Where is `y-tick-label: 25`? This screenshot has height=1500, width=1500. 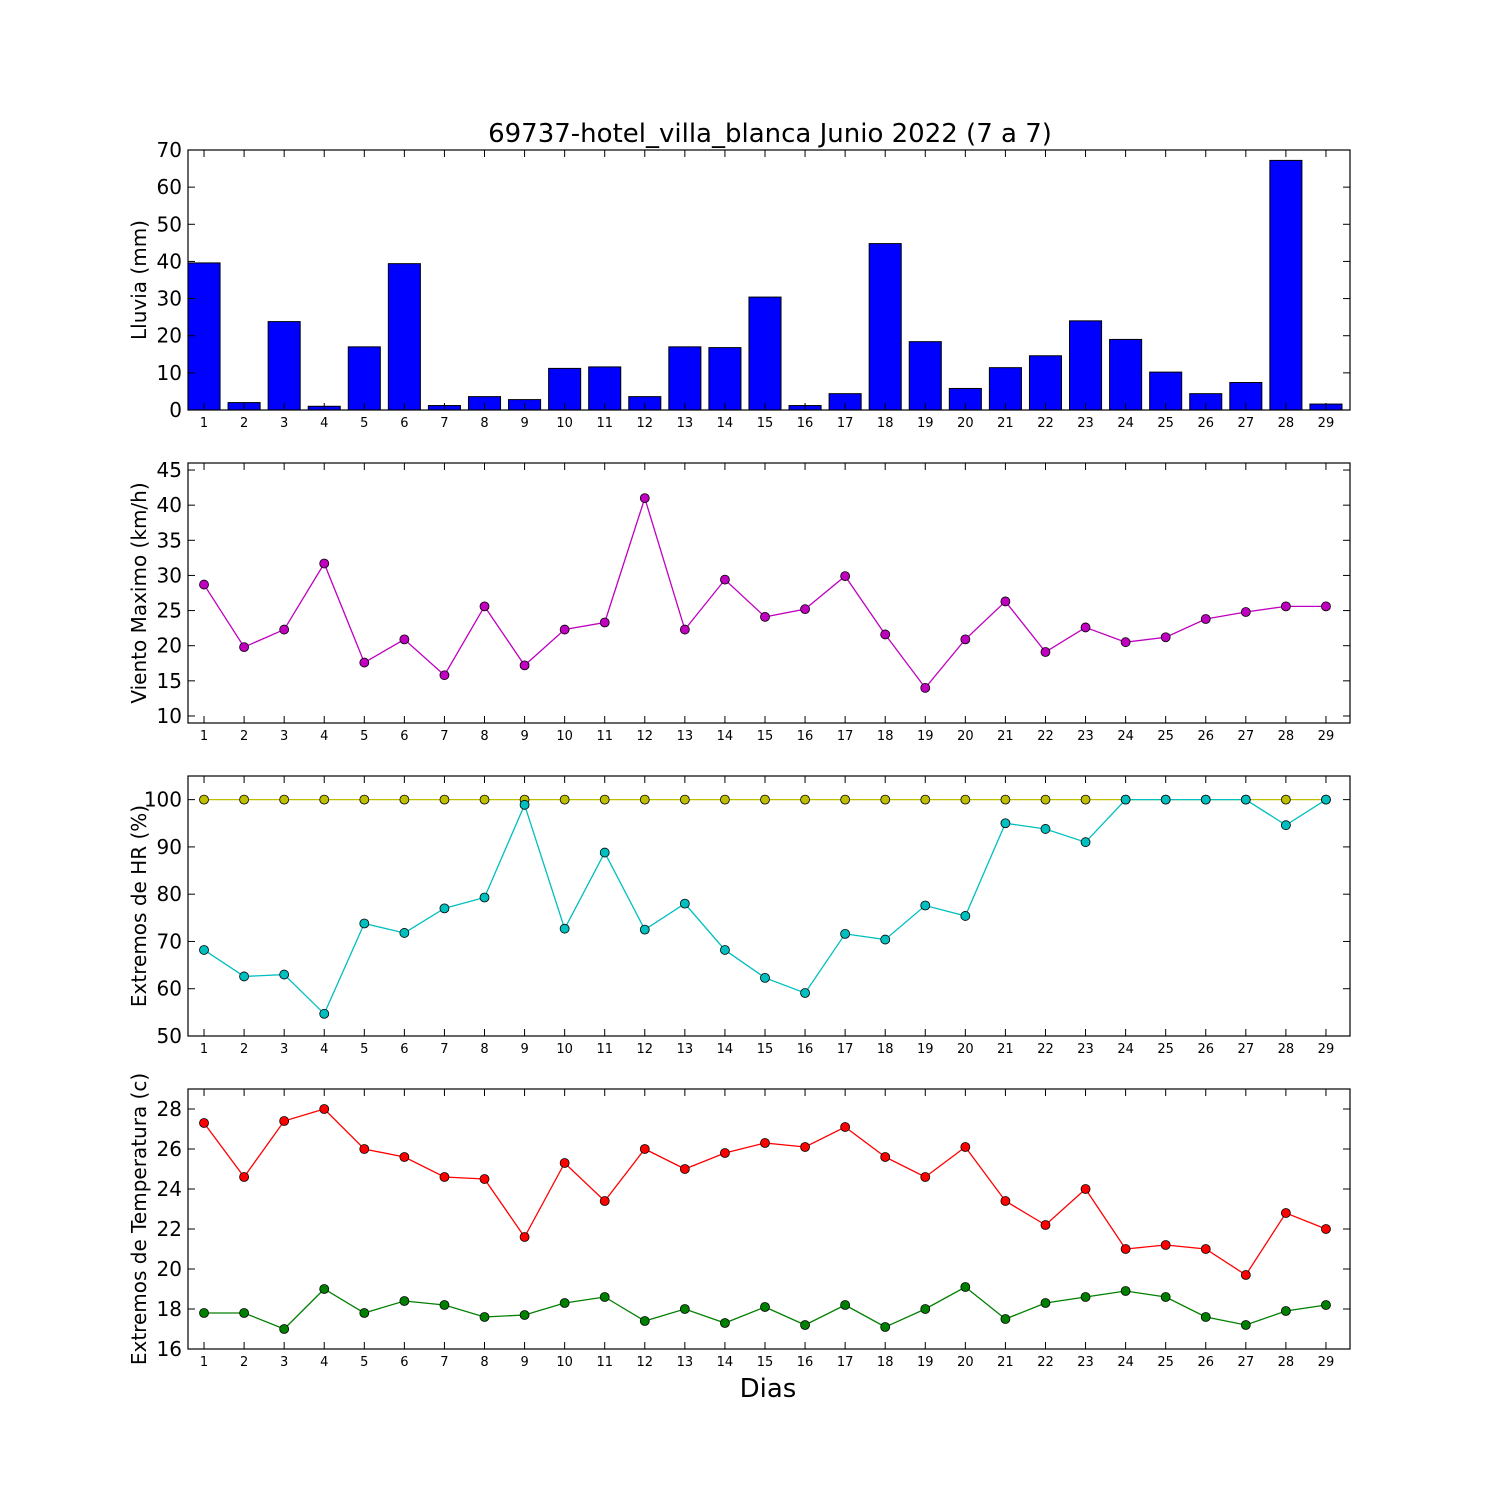 y-tick-label: 25 is located at coordinates (169, 611).